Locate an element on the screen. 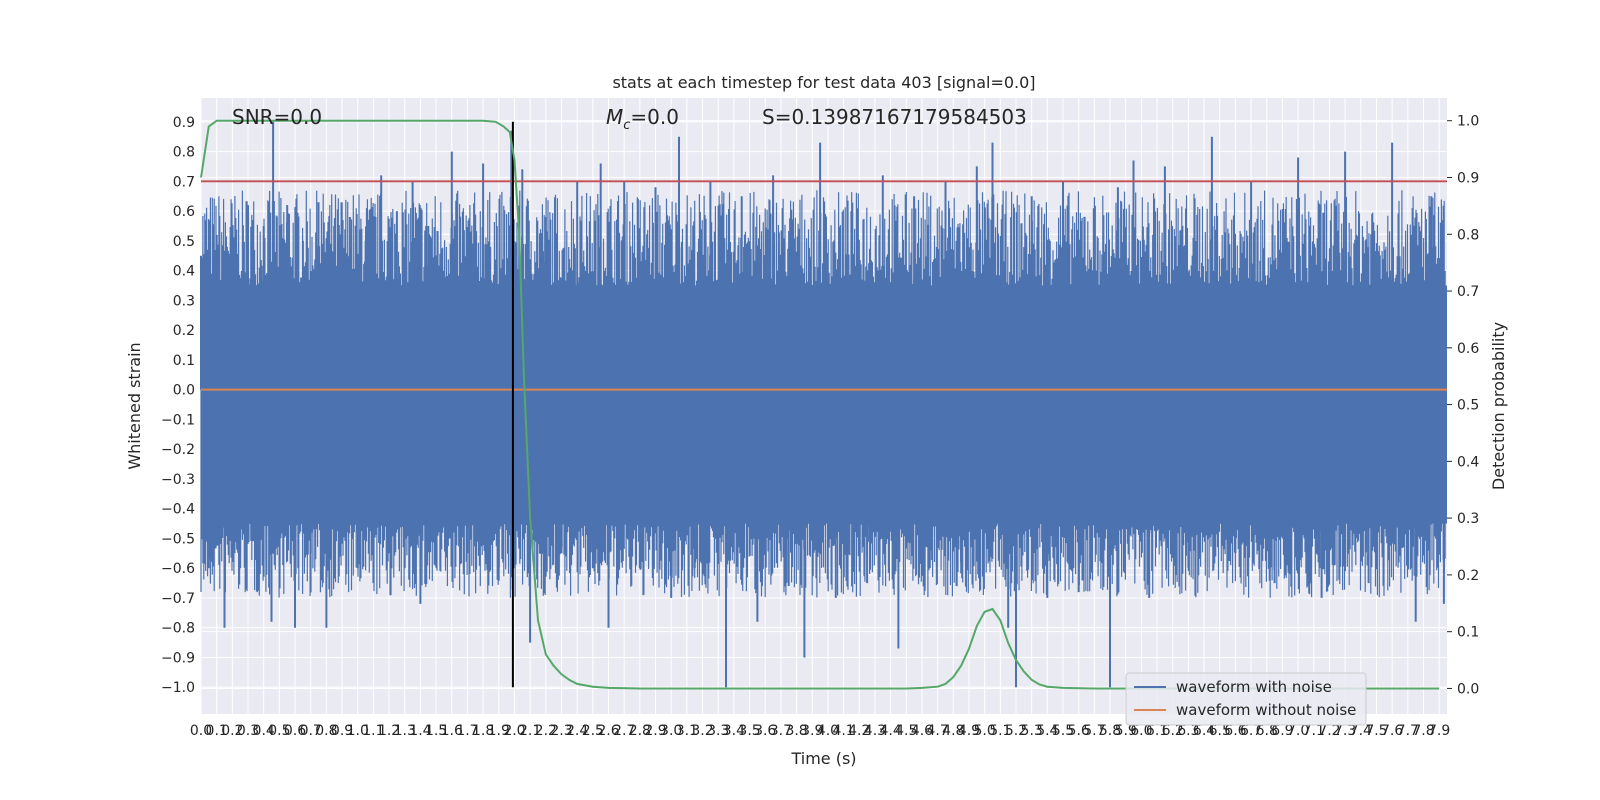  x-tick-label: 4.7 is located at coordinates (937, 731).